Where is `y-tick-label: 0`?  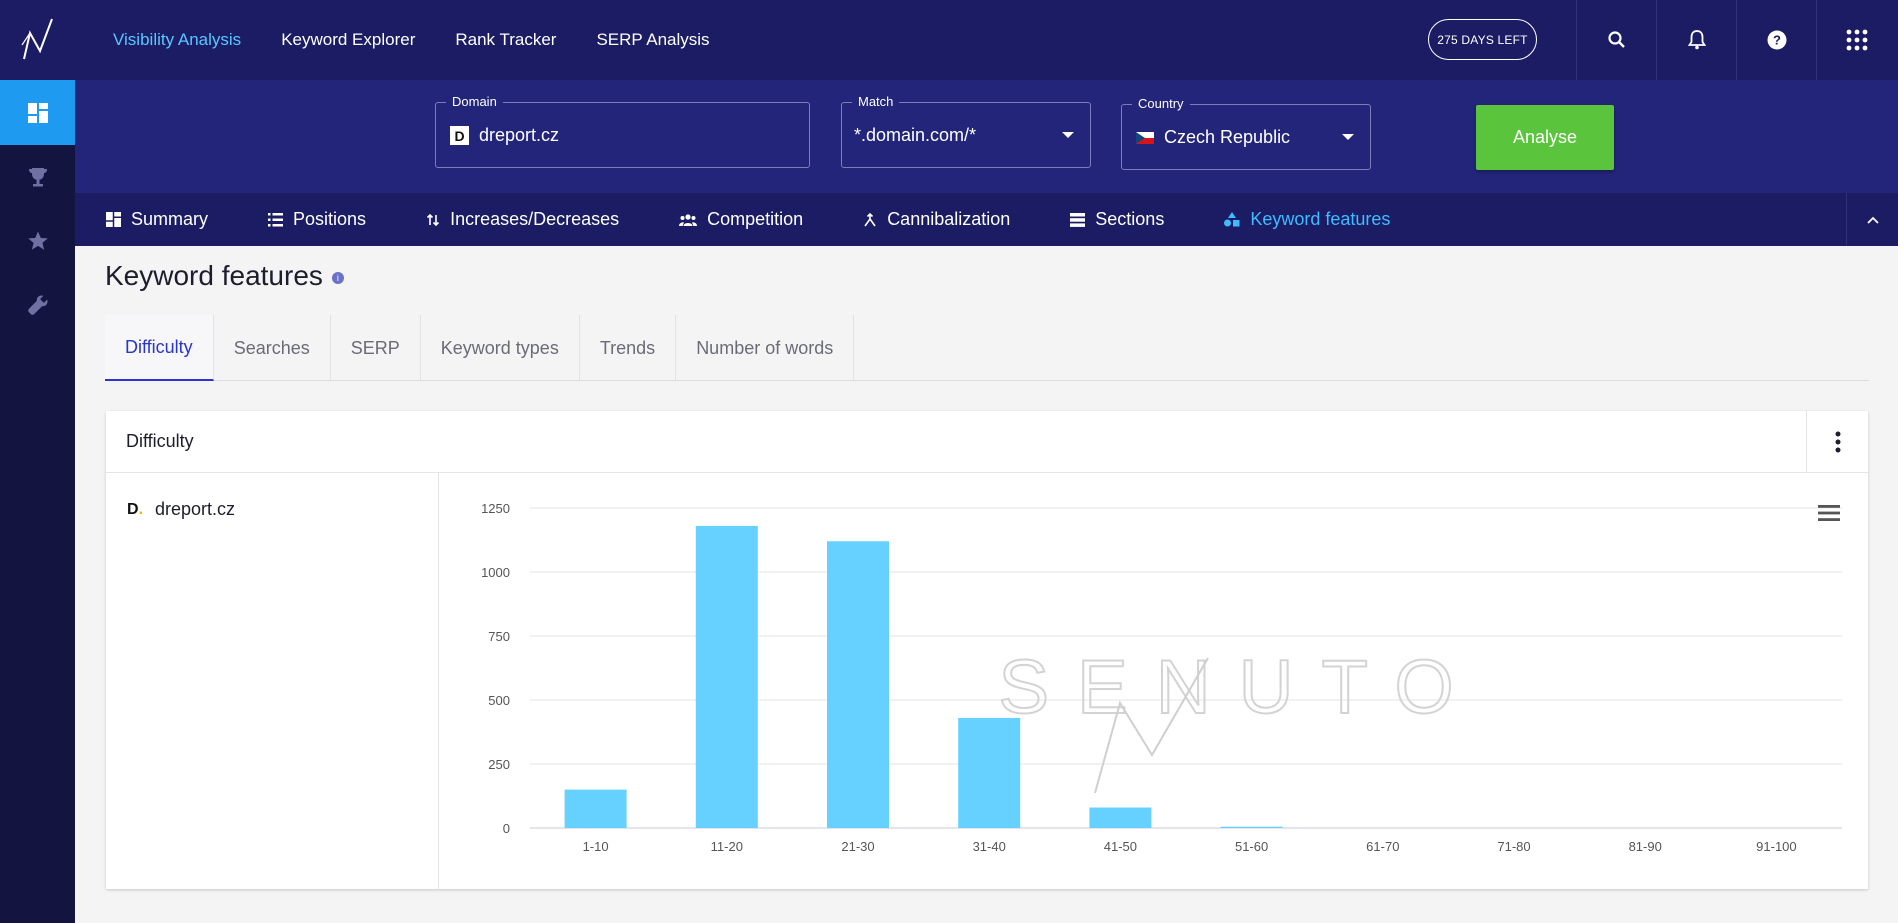 y-tick-label: 0 is located at coordinates (506, 828).